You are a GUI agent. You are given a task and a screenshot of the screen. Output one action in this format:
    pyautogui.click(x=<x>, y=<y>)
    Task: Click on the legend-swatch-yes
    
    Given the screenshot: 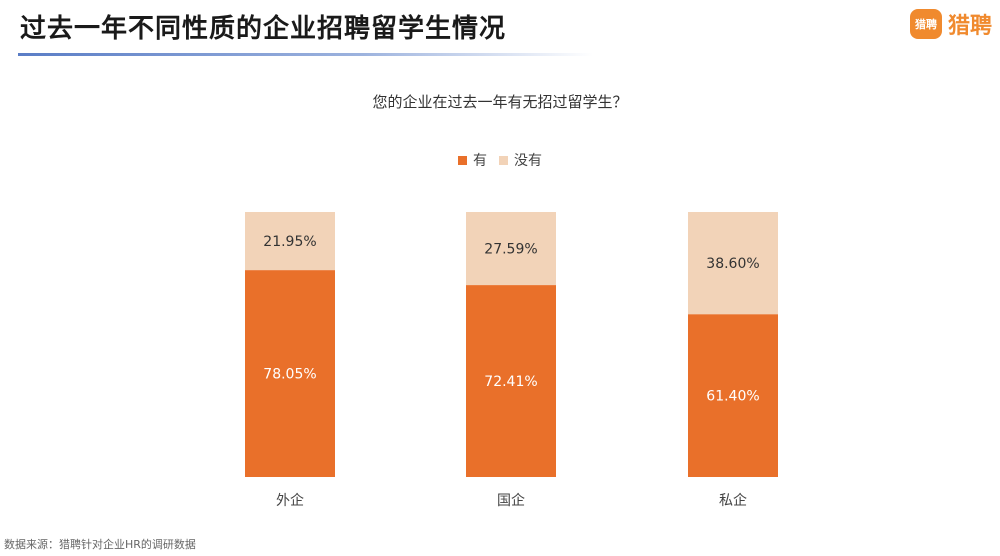 What is the action you would take?
    pyautogui.click(x=462, y=160)
    